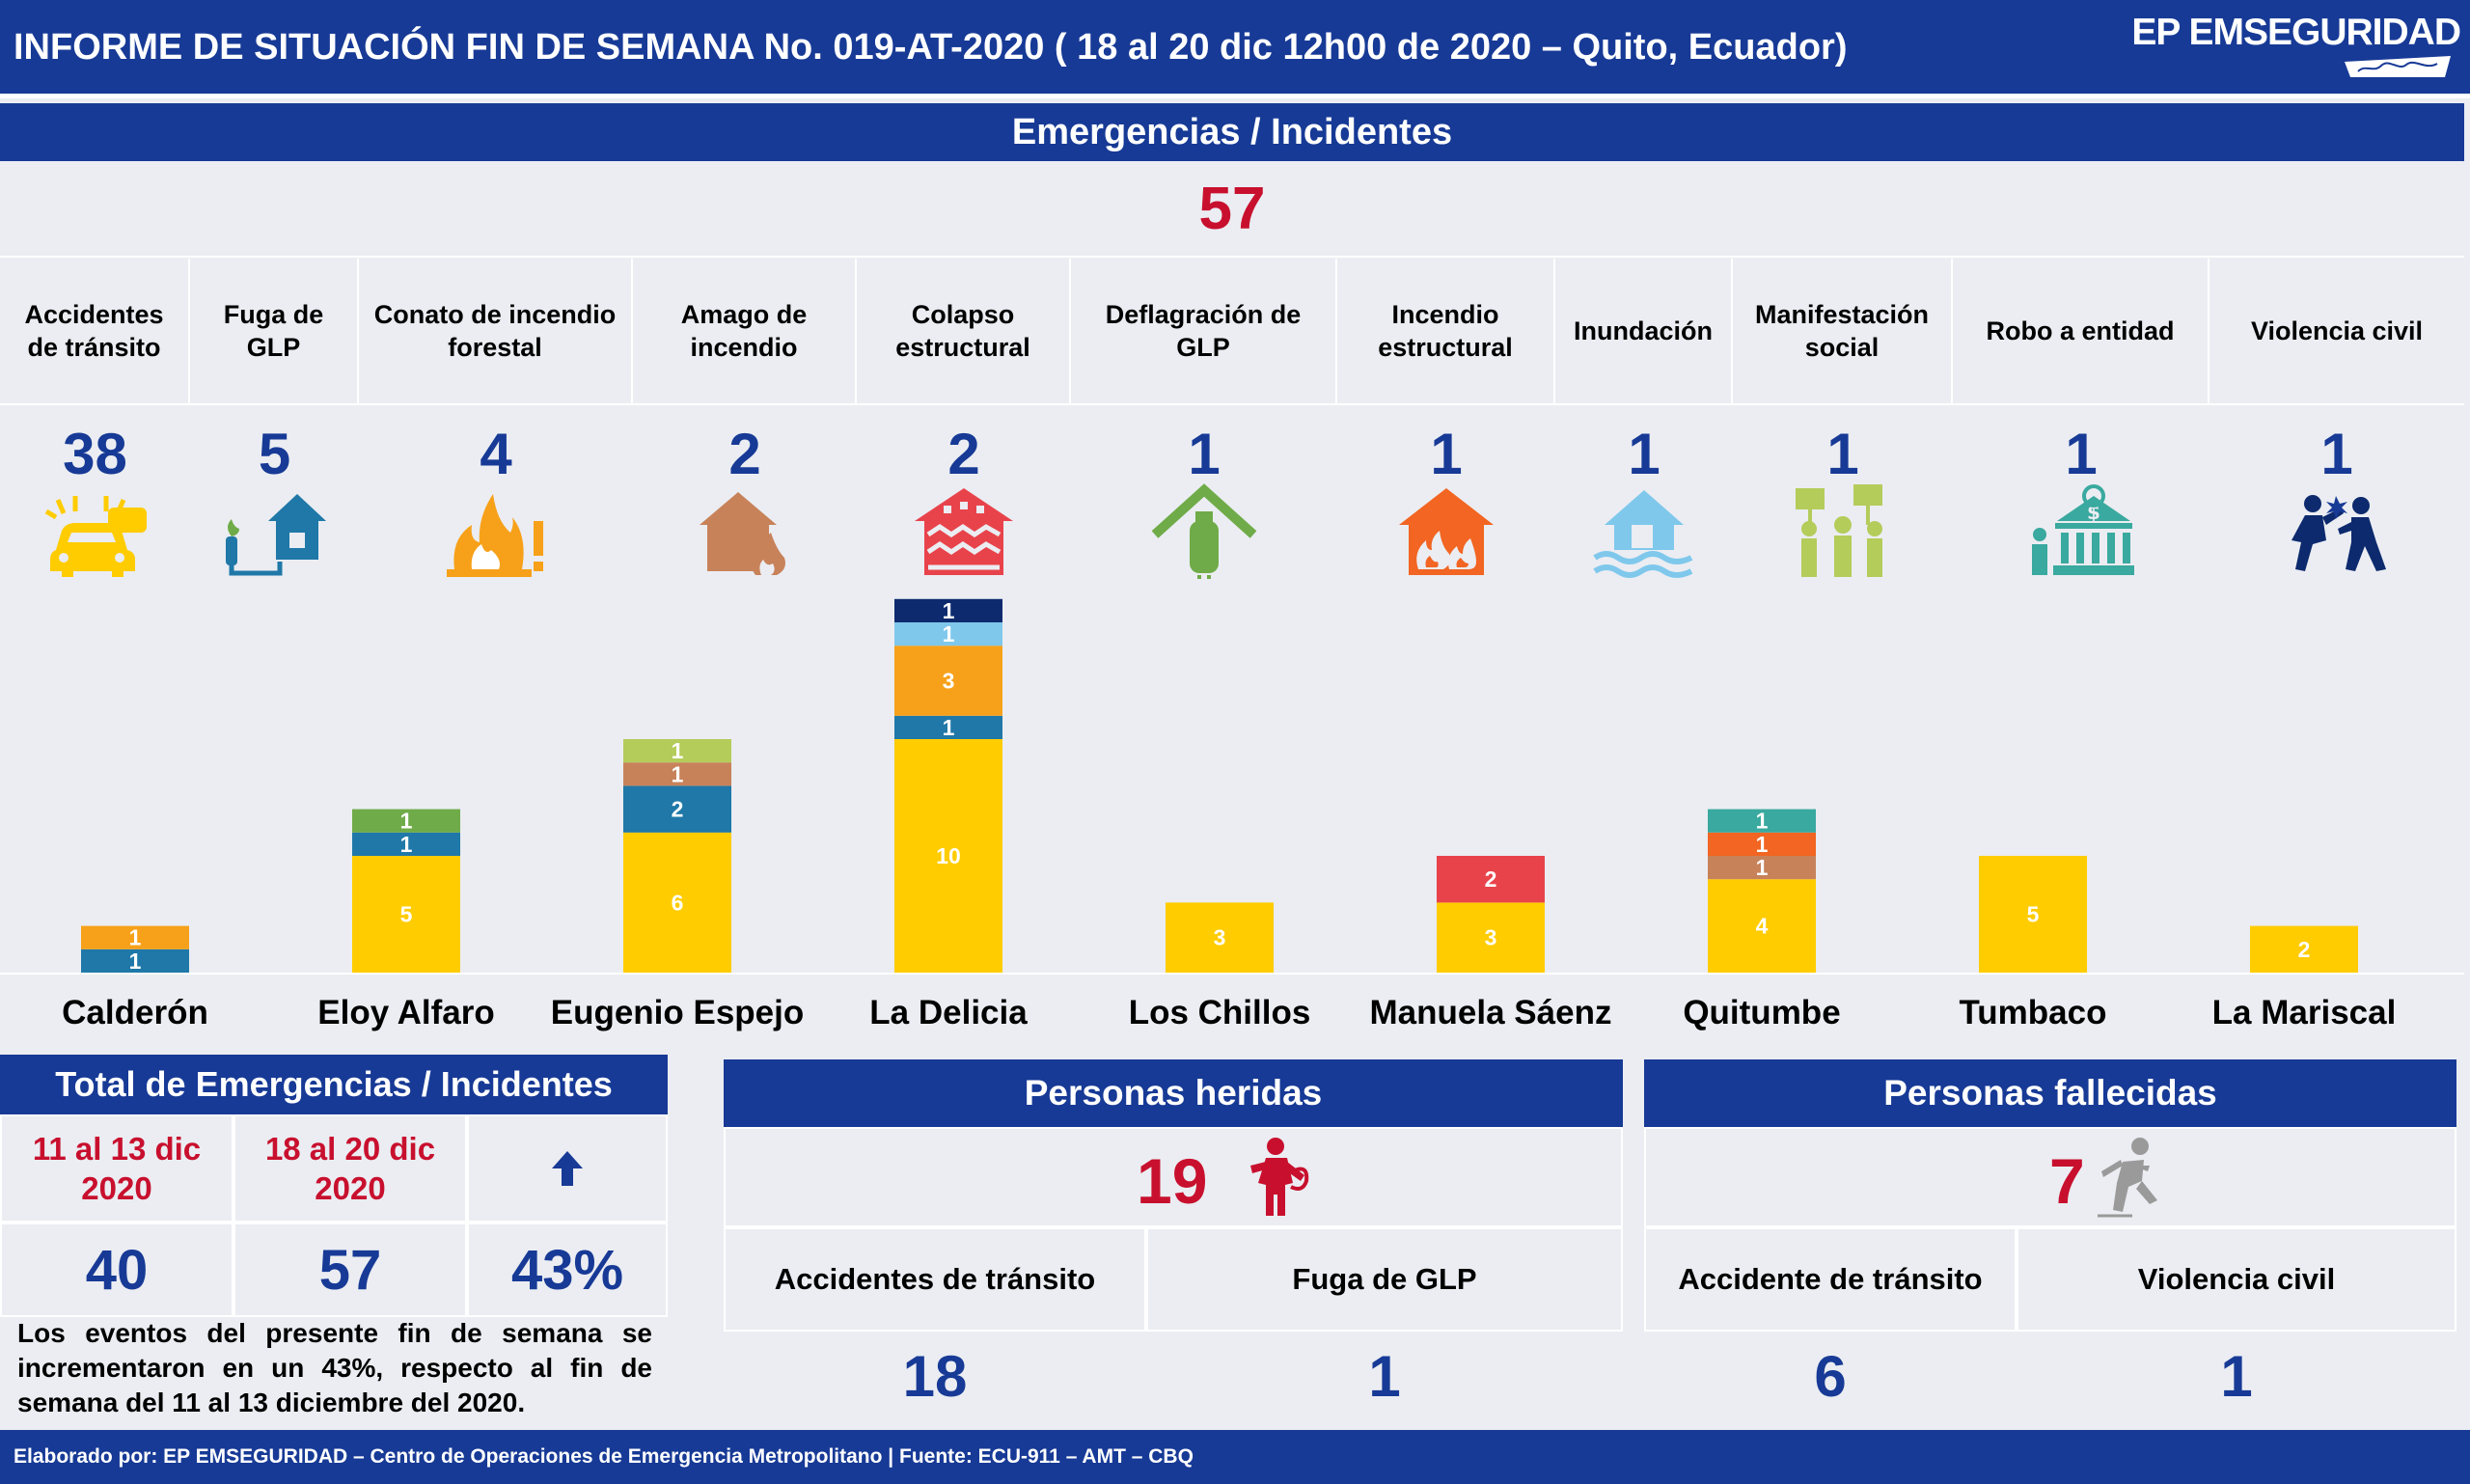  What do you see at coordinates (350, 1270) in the screenshot?
I see `value-curr: 57` at bounding box center [350, 1270].